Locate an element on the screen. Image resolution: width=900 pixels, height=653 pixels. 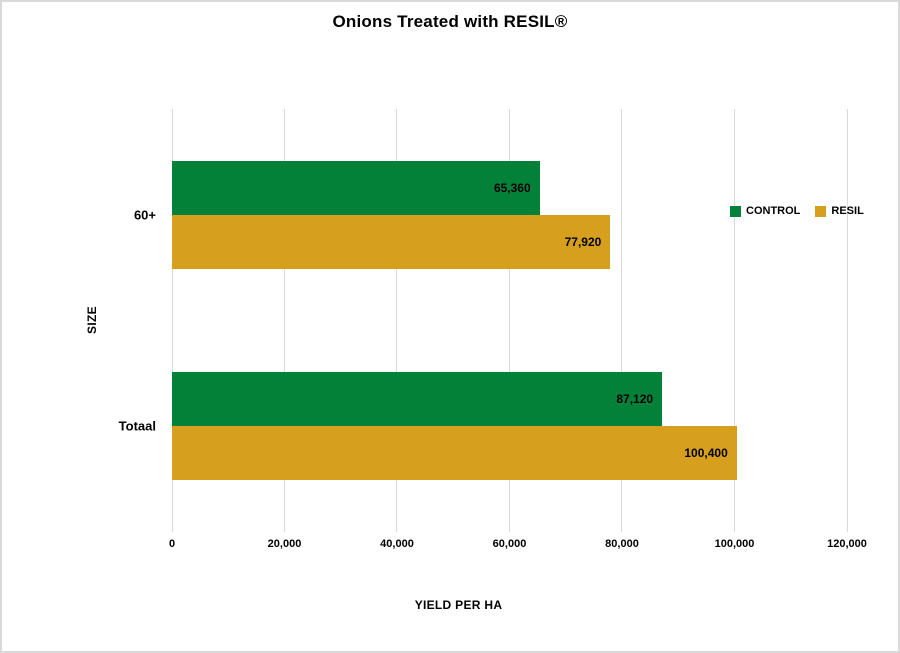
x-axis-tick-label: 80,000 is located at coordinates (622, 544).